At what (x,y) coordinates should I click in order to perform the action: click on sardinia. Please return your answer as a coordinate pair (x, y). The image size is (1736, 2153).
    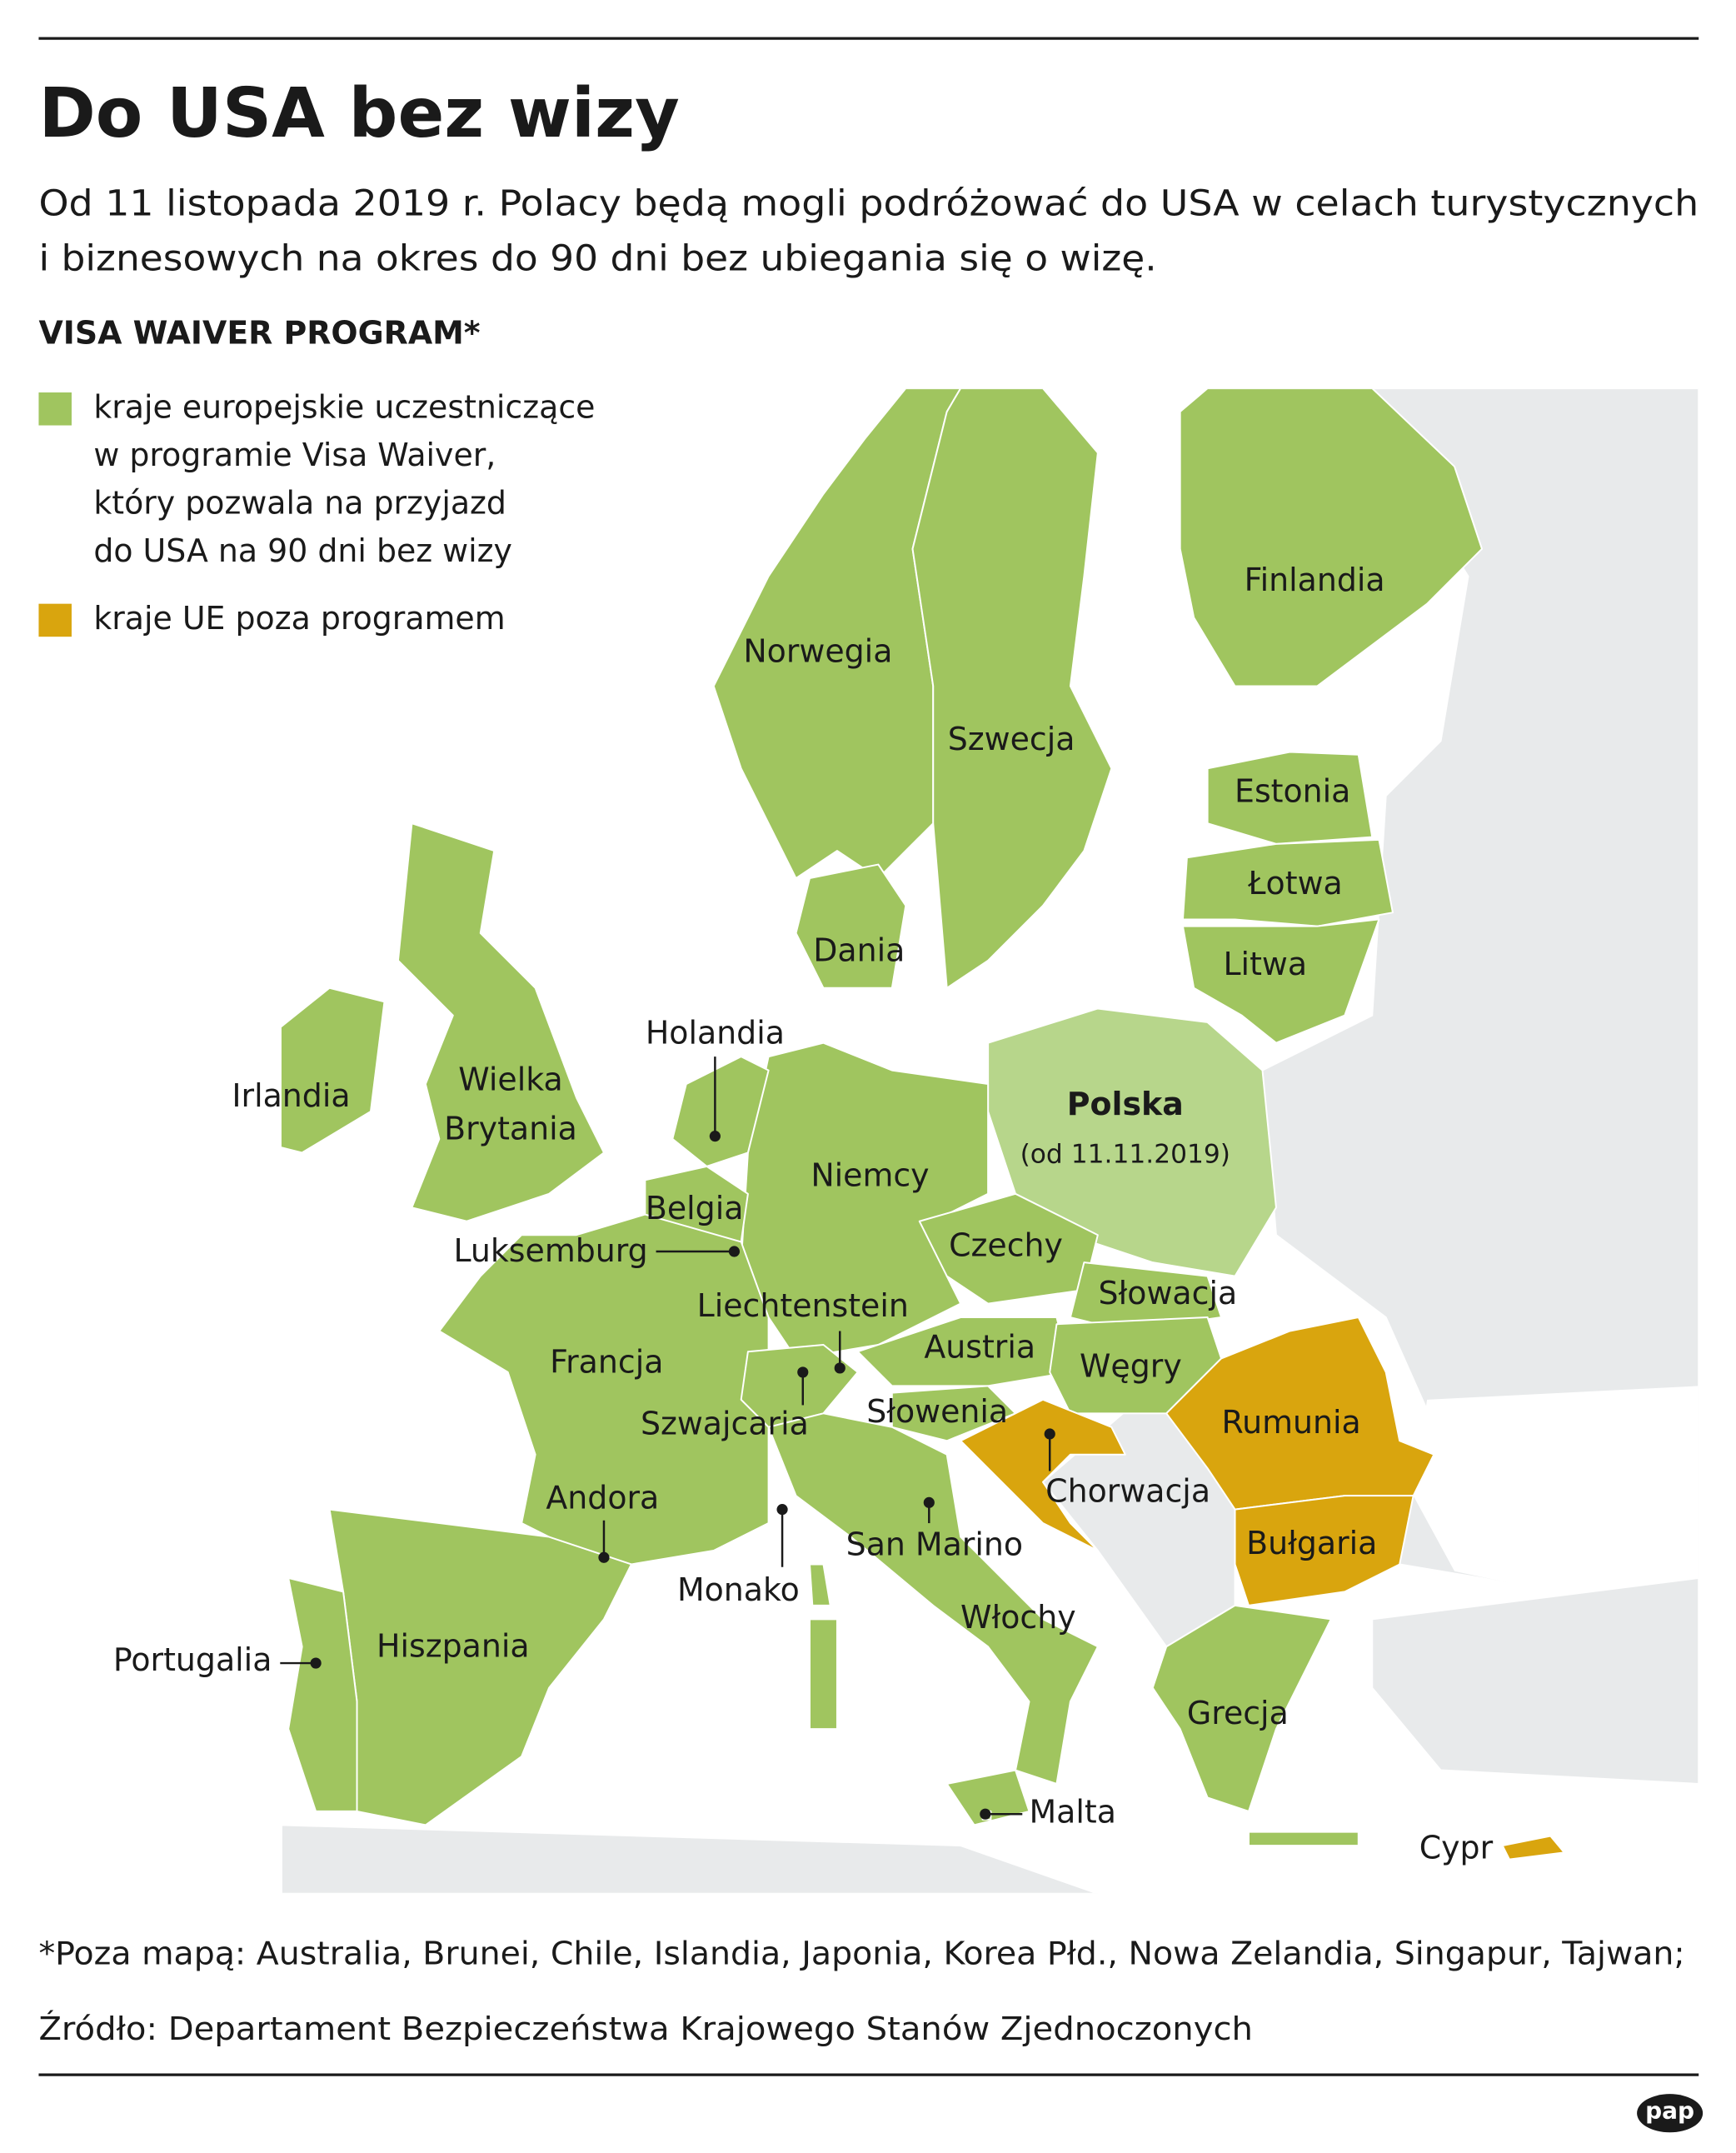
    Looking at the image, I should click on (824, 1674).